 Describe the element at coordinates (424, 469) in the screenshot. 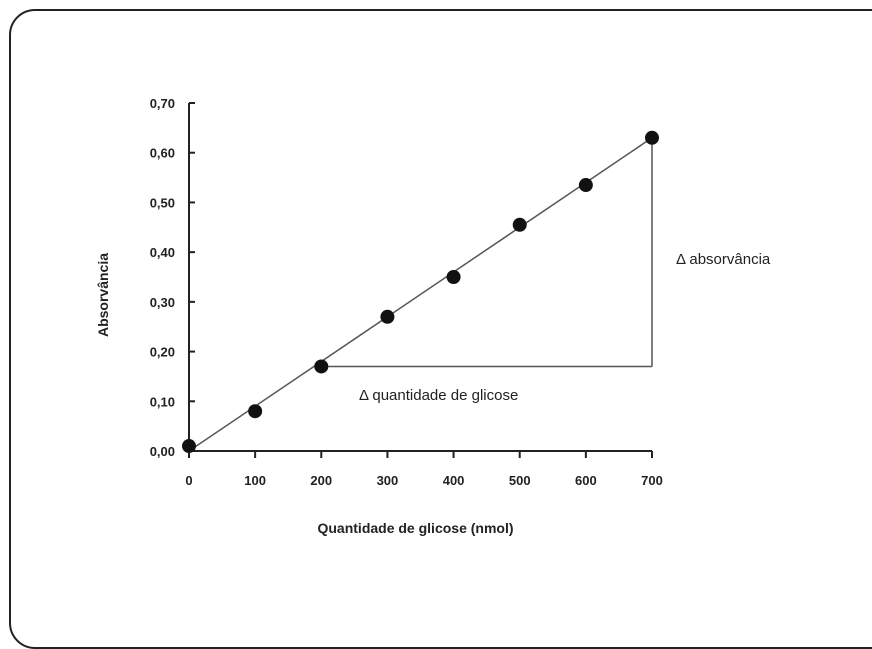

I see `x-ticks: 0 100 200 300 400 500 600 700` at that location.